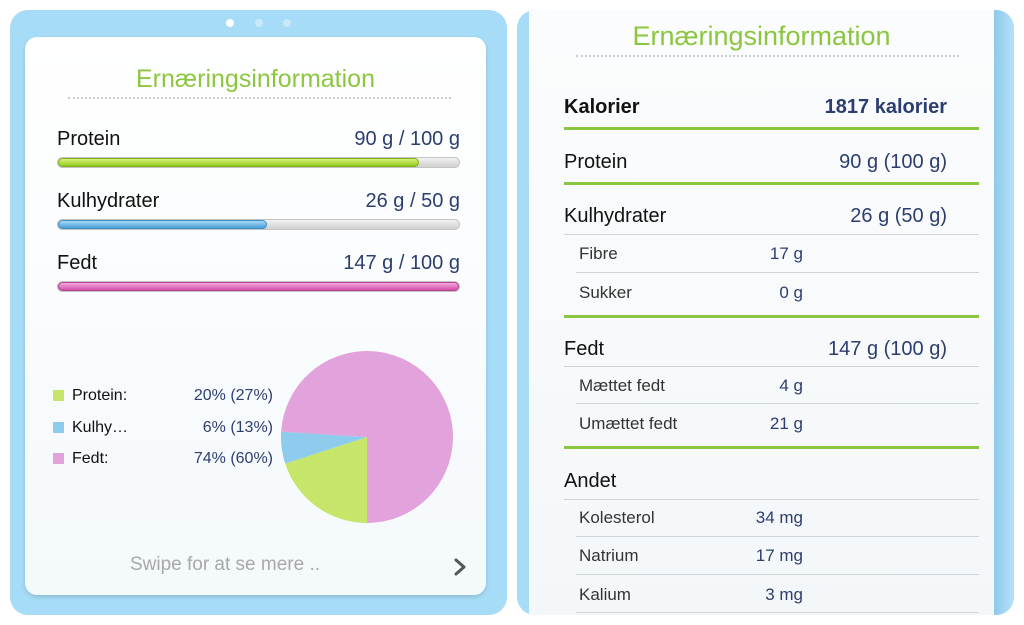 This screenshot has height=625, width=1024. What do you see at coordinates (761, 36) in the screenshot?
I see `details-title: Ernæringsinformation` at bounding box center [761, 36].